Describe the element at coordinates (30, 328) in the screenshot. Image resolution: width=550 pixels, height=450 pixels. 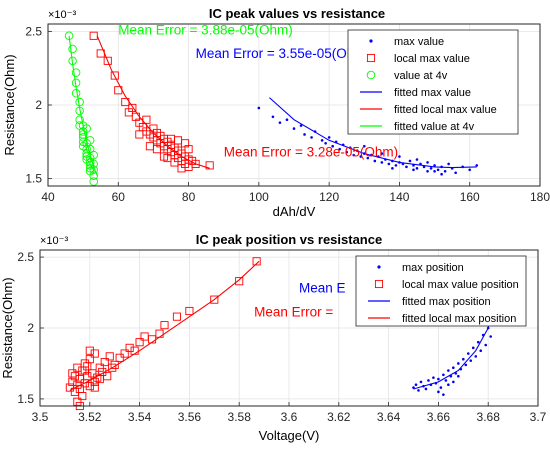
I see `y-tick-label: 2` at that location.